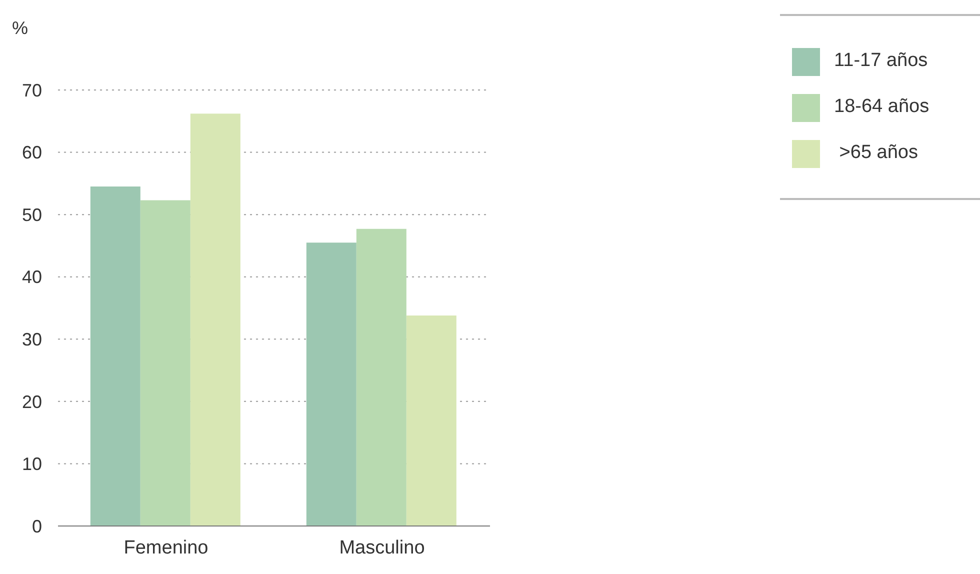  What do you see at coordinates (882, 106) in the screenshot?
I see `legend-label: 18-64 años` at bounding box center [882, 106].